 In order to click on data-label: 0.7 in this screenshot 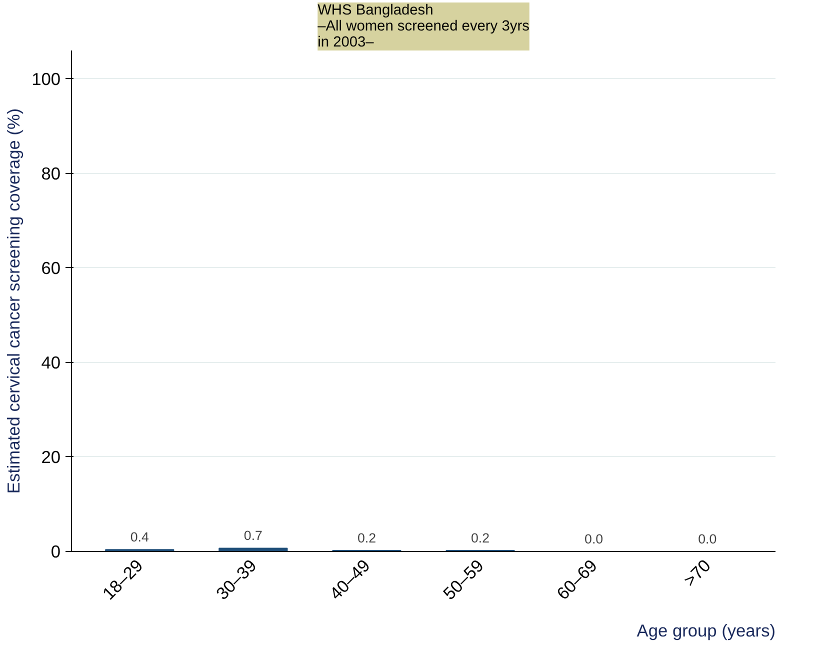, I will do `click(253, 536)`.